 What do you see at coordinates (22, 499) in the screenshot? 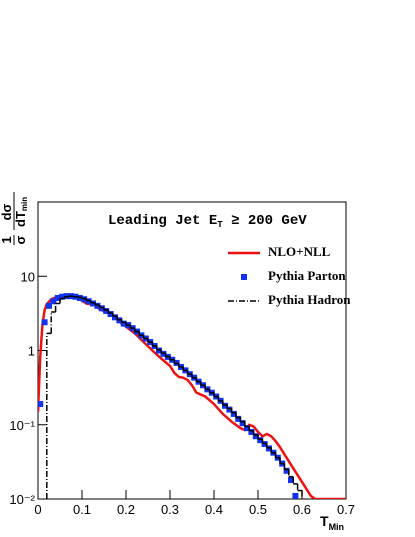
I see `y-tick-label: 10⁻²` at bounding box center [22, 499].